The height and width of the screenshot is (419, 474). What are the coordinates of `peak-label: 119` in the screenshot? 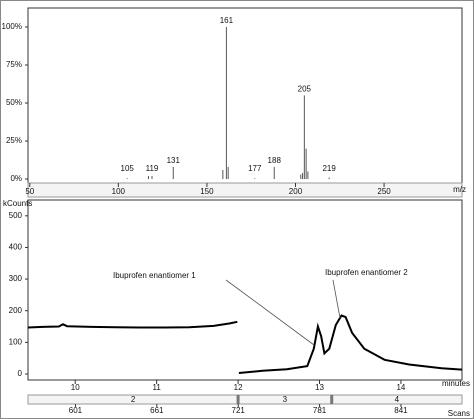 It's located at (152, 168).